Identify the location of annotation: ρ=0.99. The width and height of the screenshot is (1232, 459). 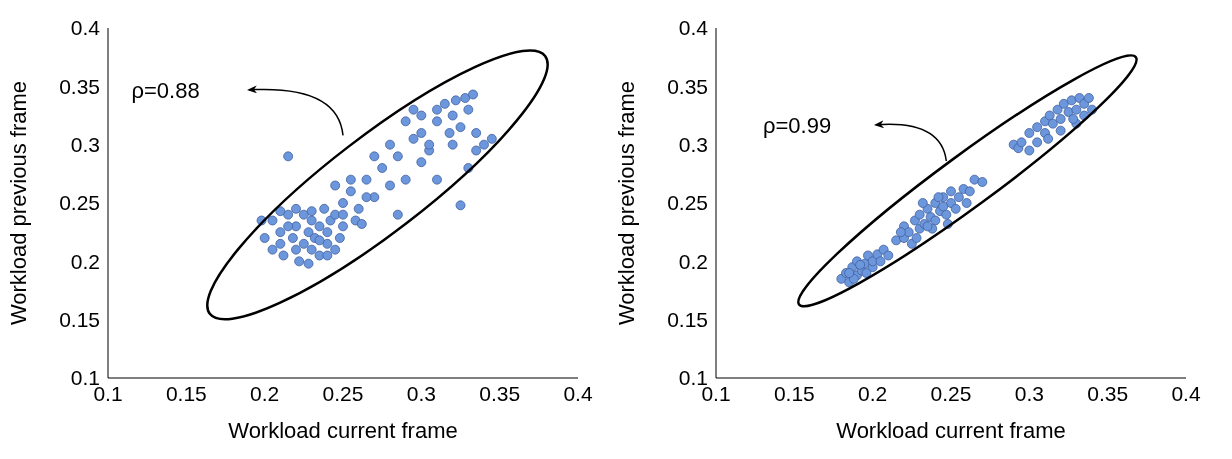
(797, 125).